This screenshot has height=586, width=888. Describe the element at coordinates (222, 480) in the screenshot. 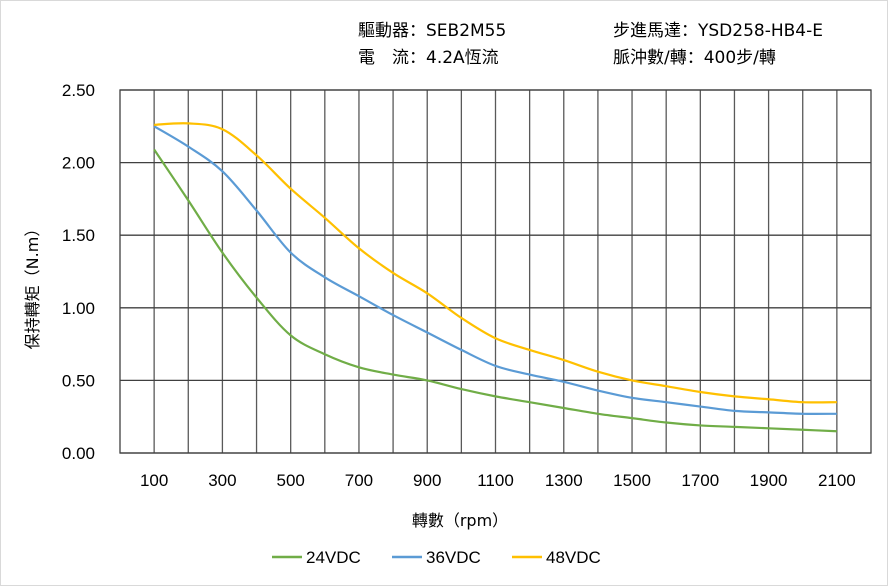

I see `x-tick-label: 300` at that location.